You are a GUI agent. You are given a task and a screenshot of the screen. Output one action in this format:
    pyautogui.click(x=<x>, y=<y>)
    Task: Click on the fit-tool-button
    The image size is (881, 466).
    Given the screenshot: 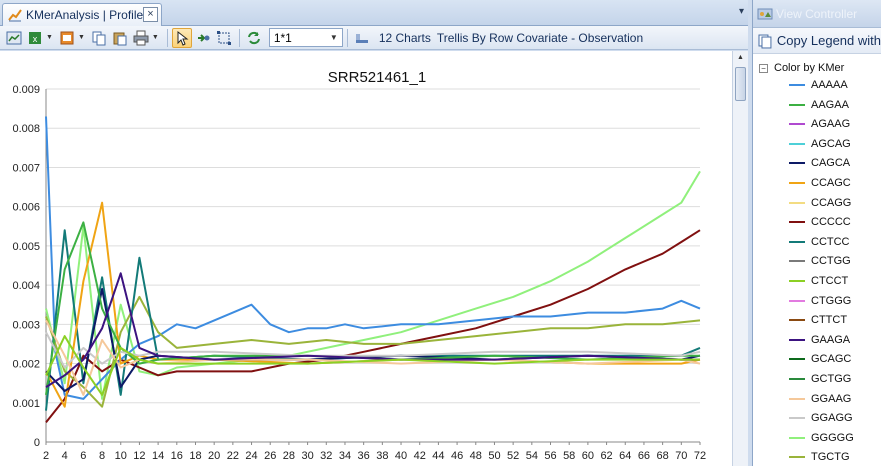 What is the action you would take?
    pyautogui.click(x=224, y=38)
    